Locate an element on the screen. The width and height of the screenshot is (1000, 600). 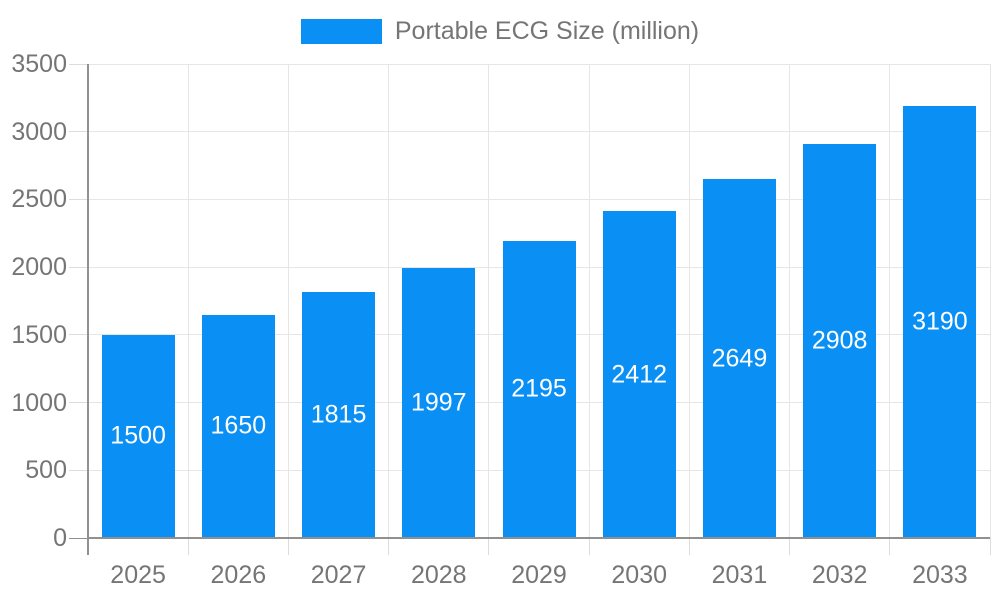
y-axis-tick-label: 500 is located at coordinates (46, 470).